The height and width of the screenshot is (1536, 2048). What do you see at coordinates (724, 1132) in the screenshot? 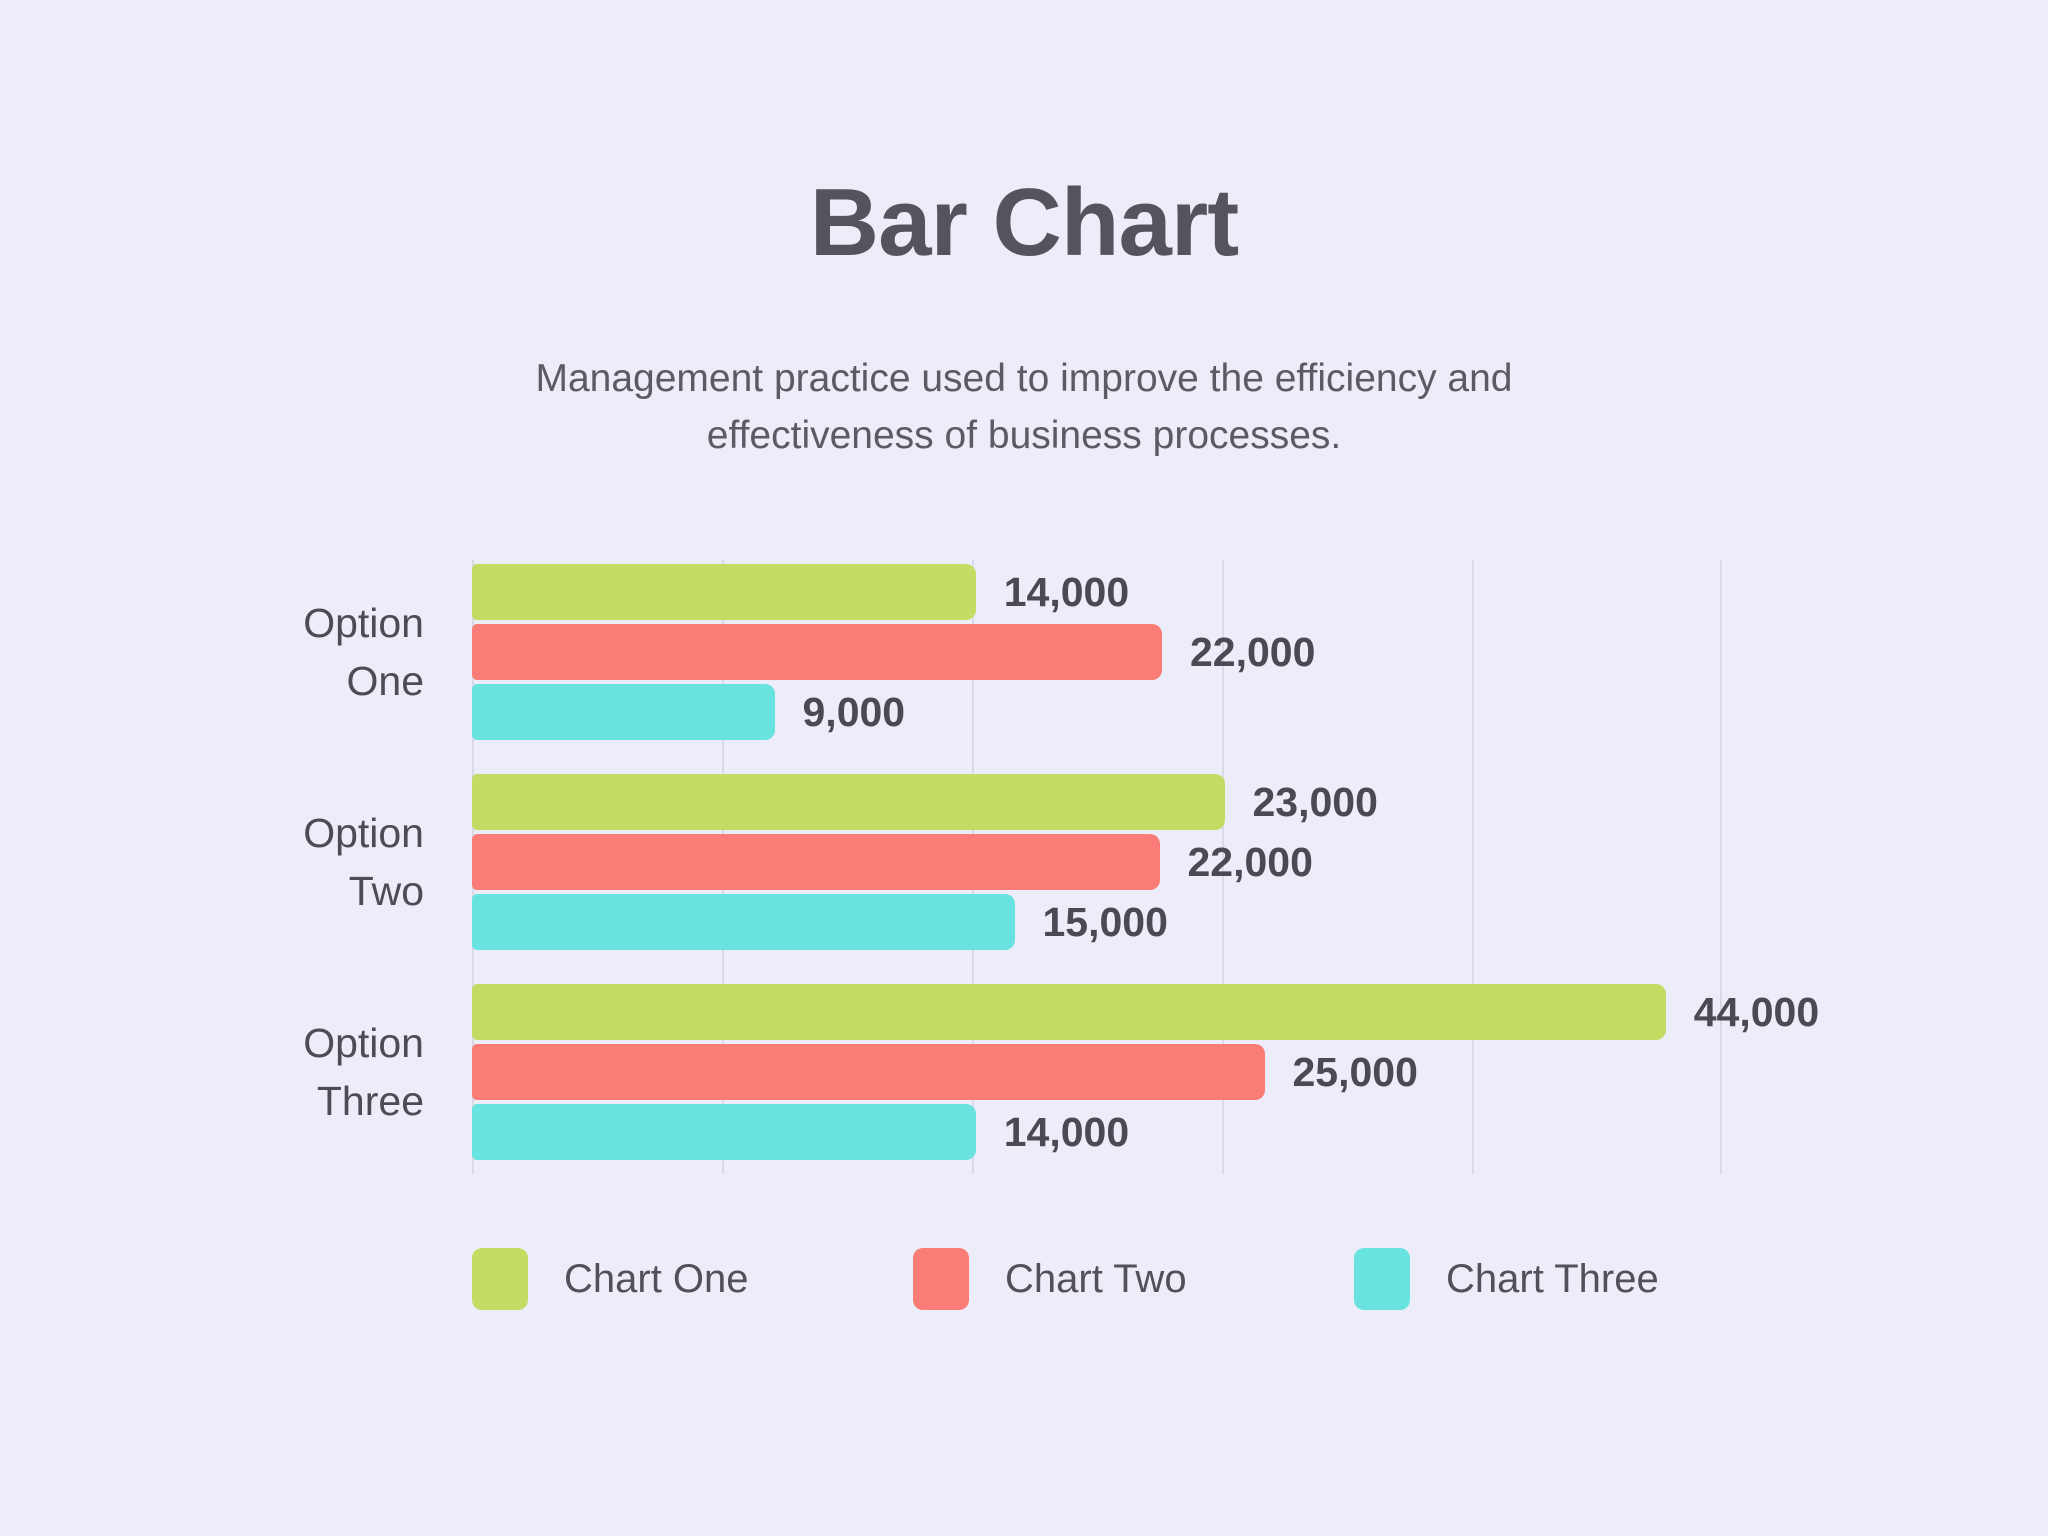
I see `bar-chart-three-option-three` at bounding box center [724, 1132].